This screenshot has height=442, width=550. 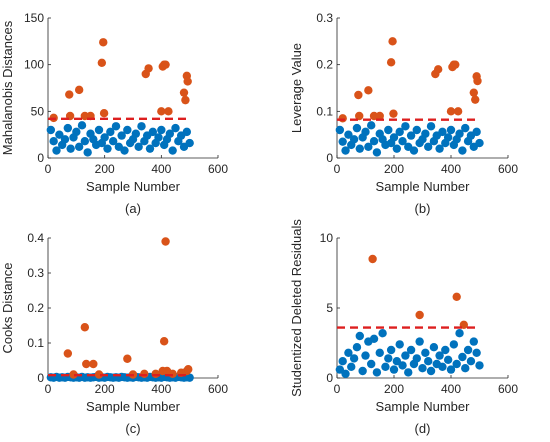 What do you see at coordinates (423, 208) in the screenshot?
I see `panel-tag: (b)` at bounding box center [423, 208].